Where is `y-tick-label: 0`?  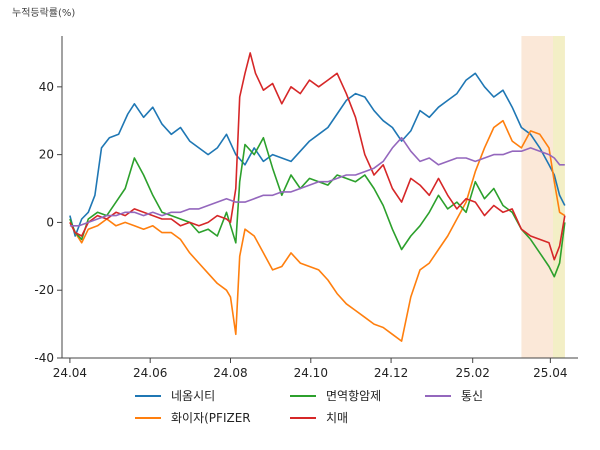 y-tick-label: 0 is located at coordinates (50, 222).